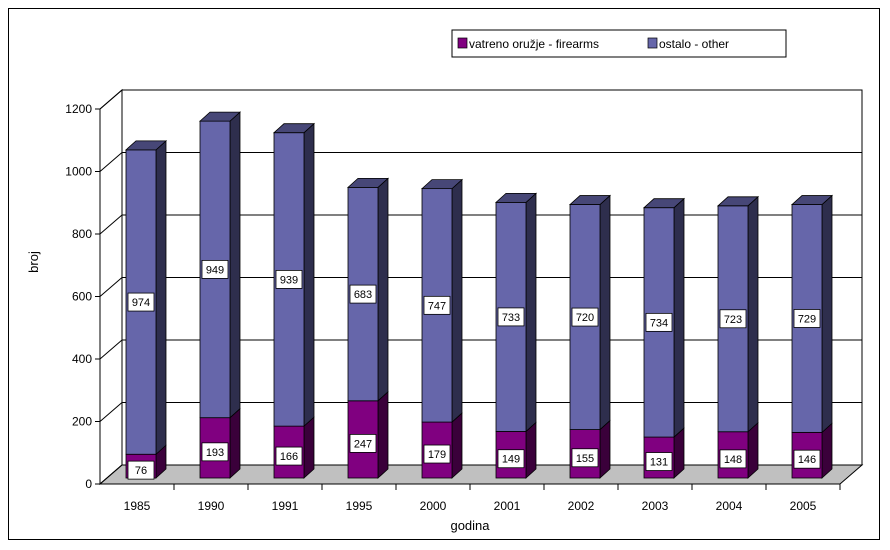  What do you see at coordinates (285, 506) in the screenshot?
I see `x-tick-label: 1991` at bounding box center [285, 506].